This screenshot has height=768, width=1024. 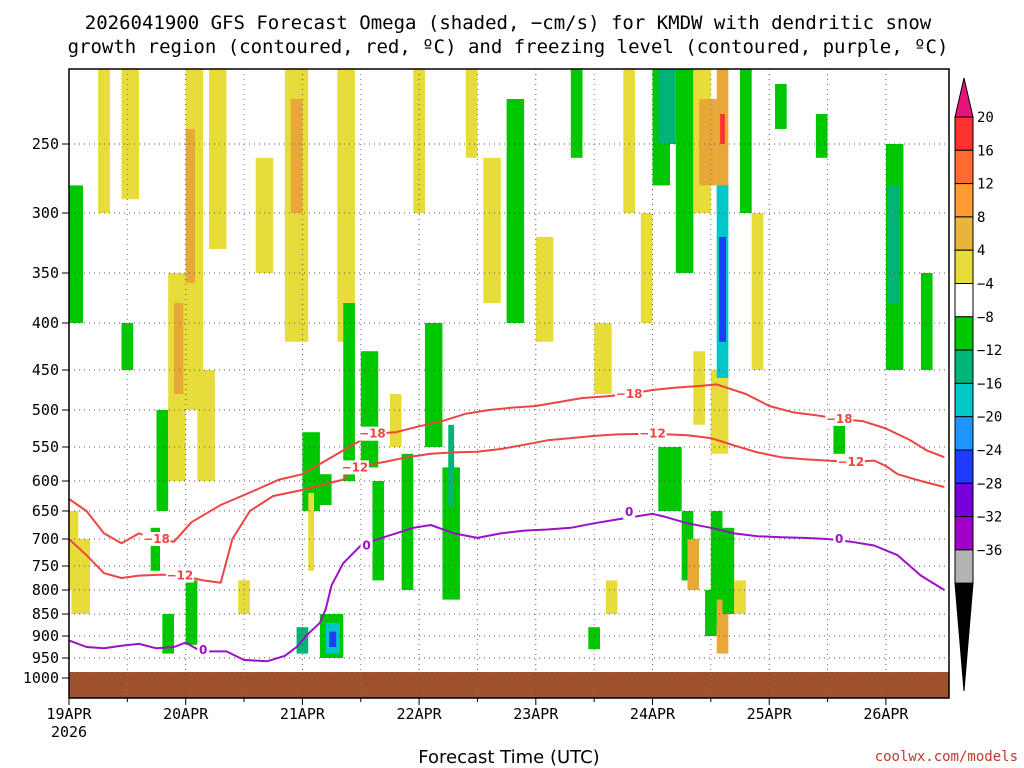 I want to click on y-tick-label-550: 550, so click(x=45, y=447).